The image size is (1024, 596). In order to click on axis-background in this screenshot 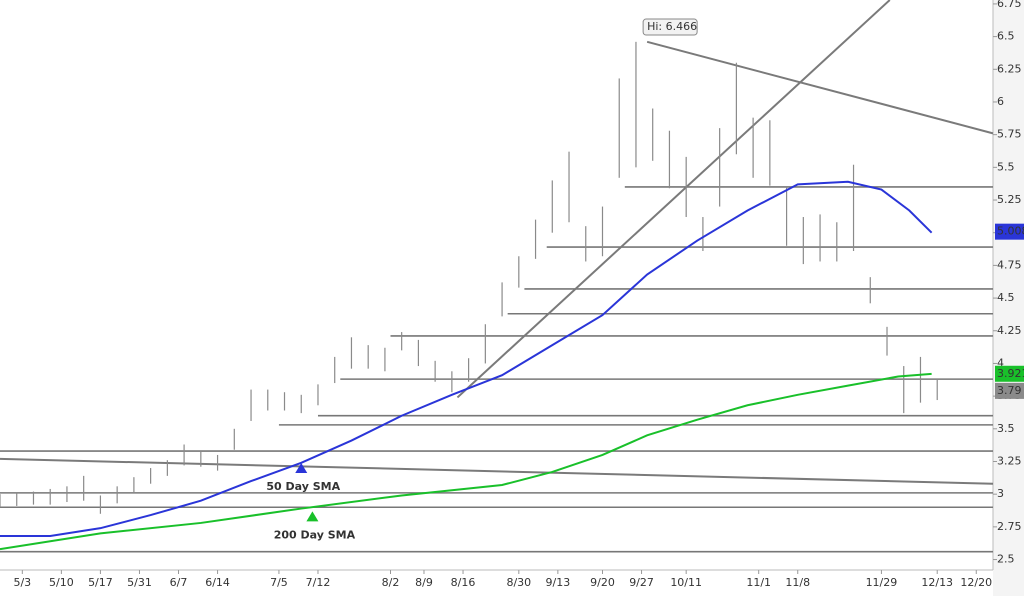, I will do `click(1008, 298)`.